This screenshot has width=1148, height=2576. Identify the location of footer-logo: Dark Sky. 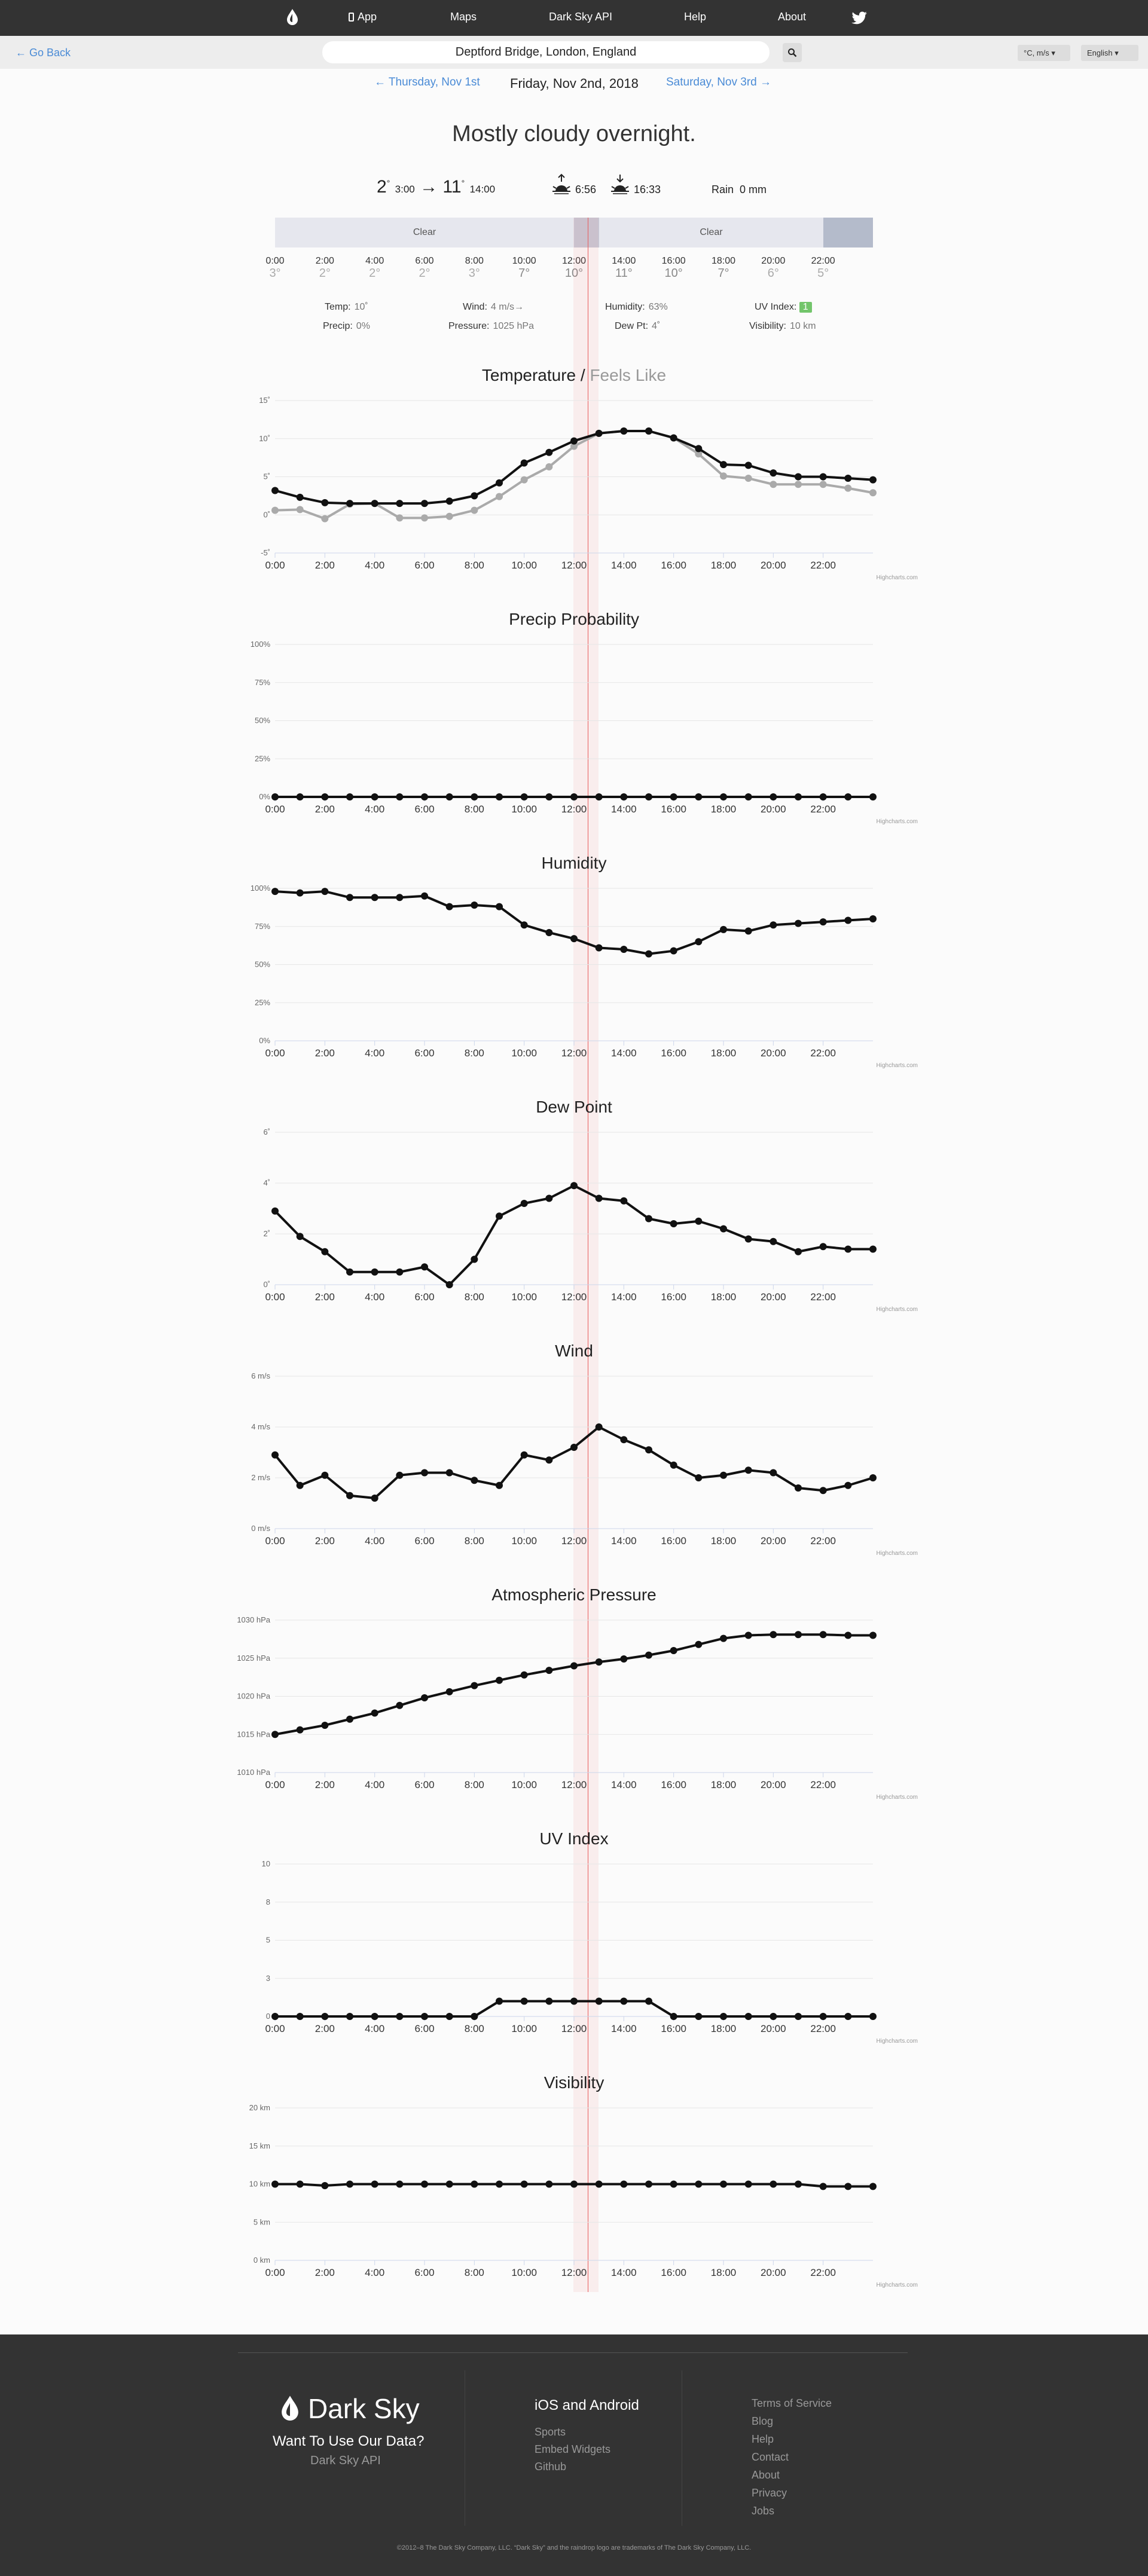
(349, 2408).